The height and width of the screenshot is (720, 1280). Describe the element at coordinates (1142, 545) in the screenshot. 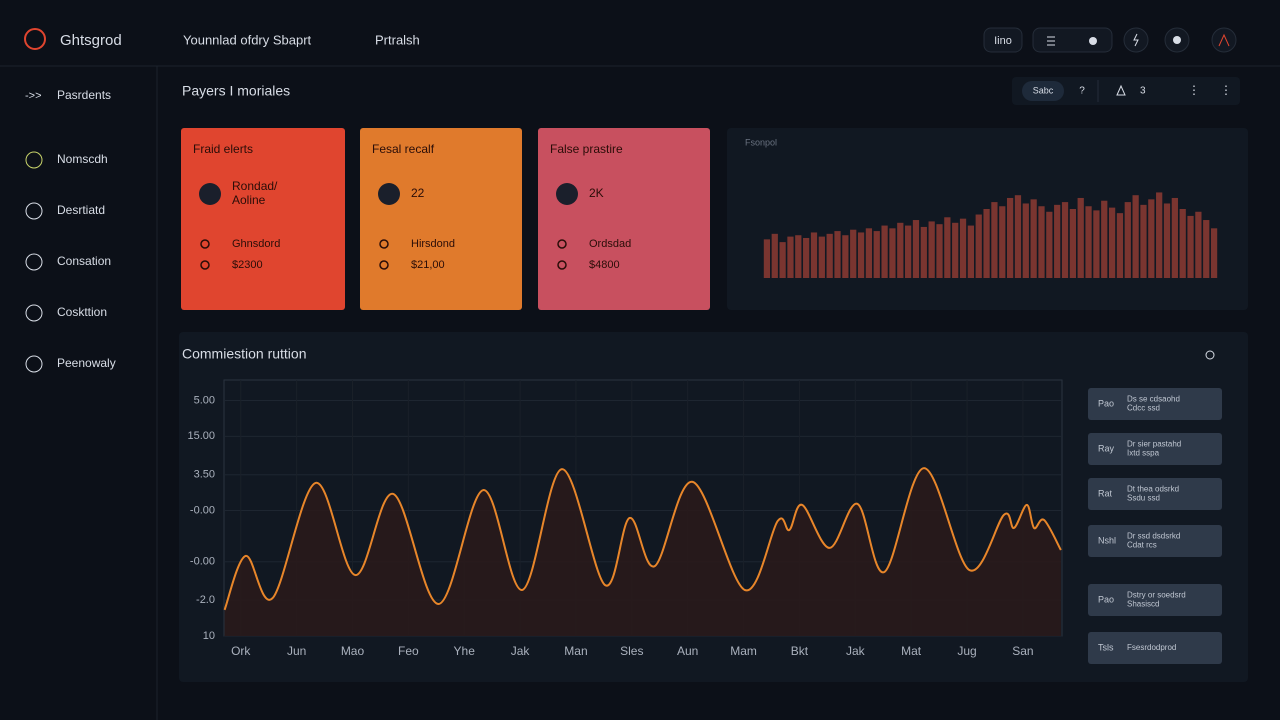

I see `legend-text: Cdat rcs` at that location.